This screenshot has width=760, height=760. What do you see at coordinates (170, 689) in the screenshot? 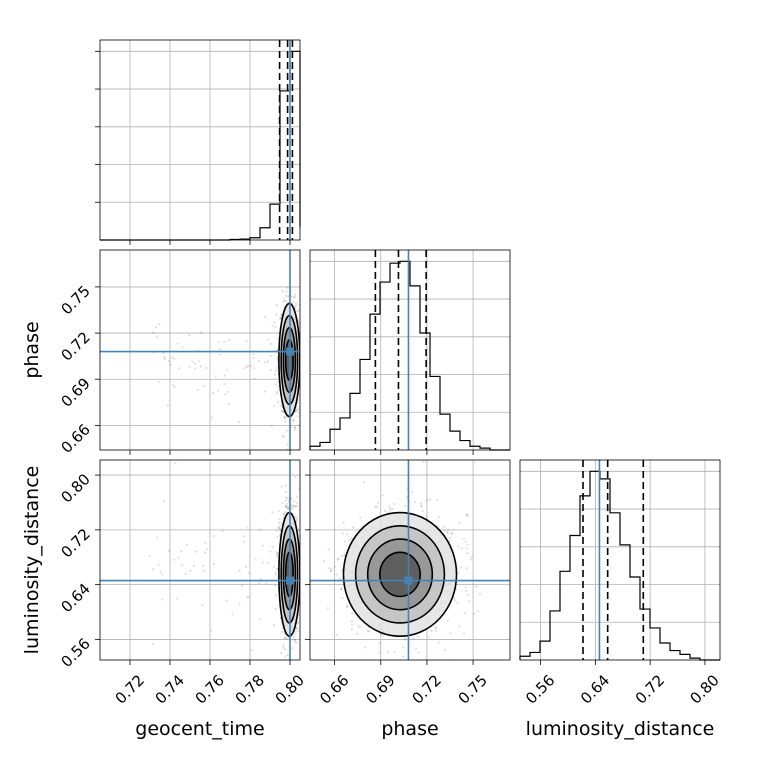
I see `panel-luminosity_distance-vs-geocent_time-xtick-label-1: 0.74` at bounding box center [170, 689].